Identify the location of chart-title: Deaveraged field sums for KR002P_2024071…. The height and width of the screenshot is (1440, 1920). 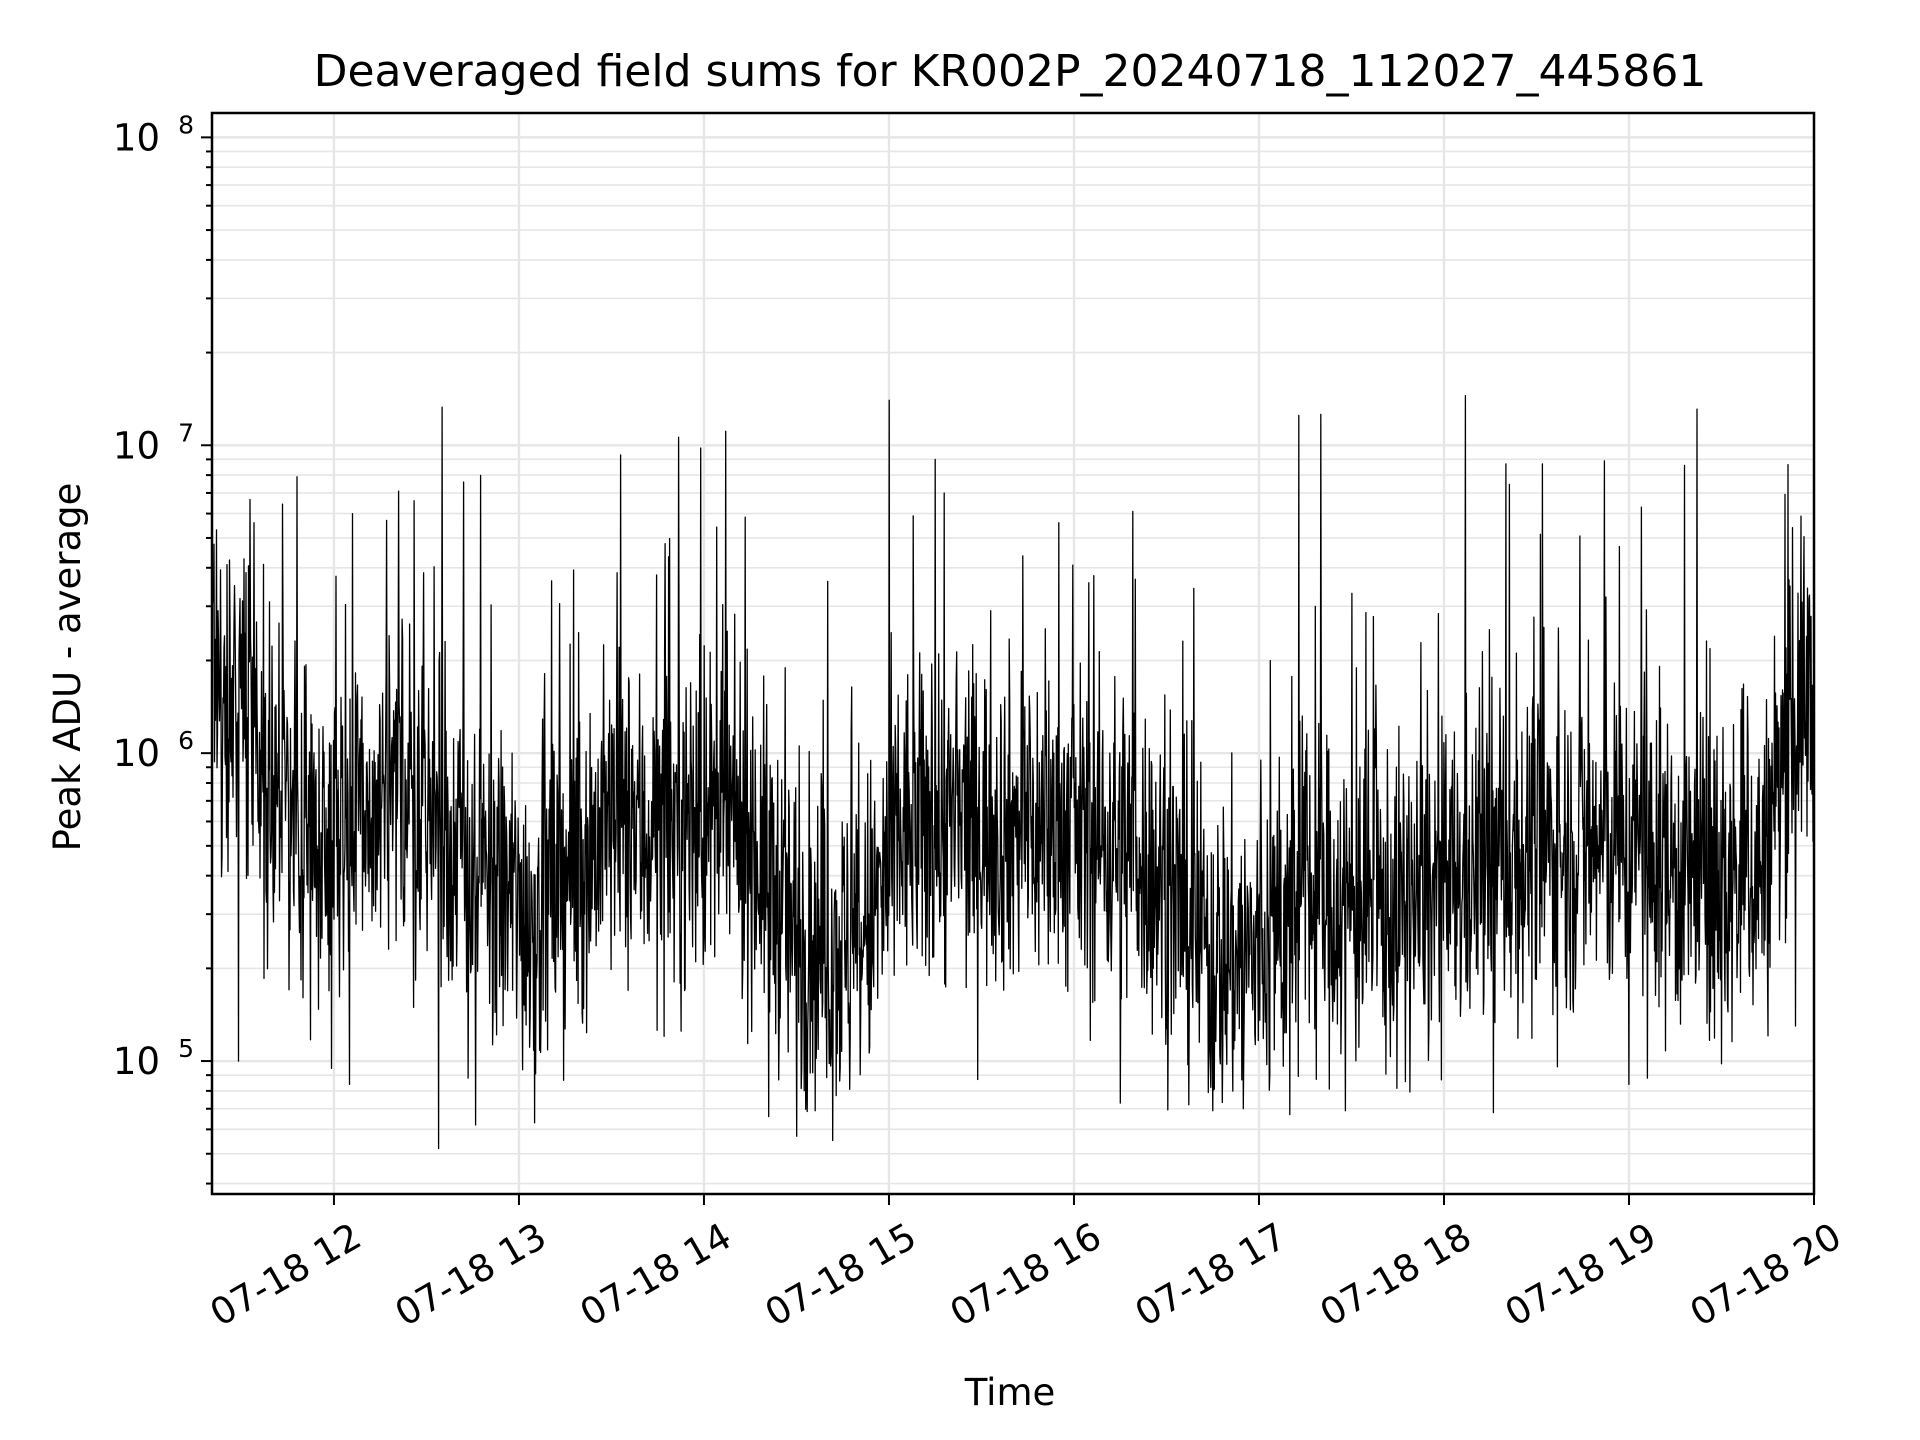
(1010, 71).